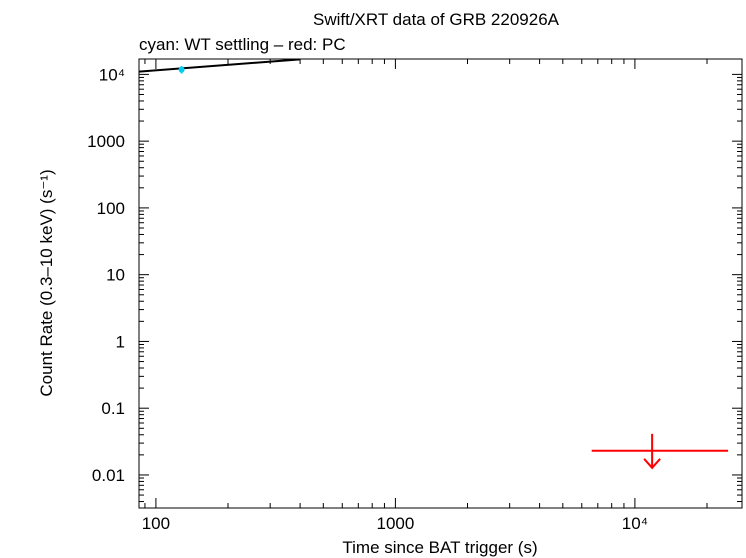  Describe the element at coordinates (115, 275) in the screenshot. I see `y-tick-label: 10` at that location.